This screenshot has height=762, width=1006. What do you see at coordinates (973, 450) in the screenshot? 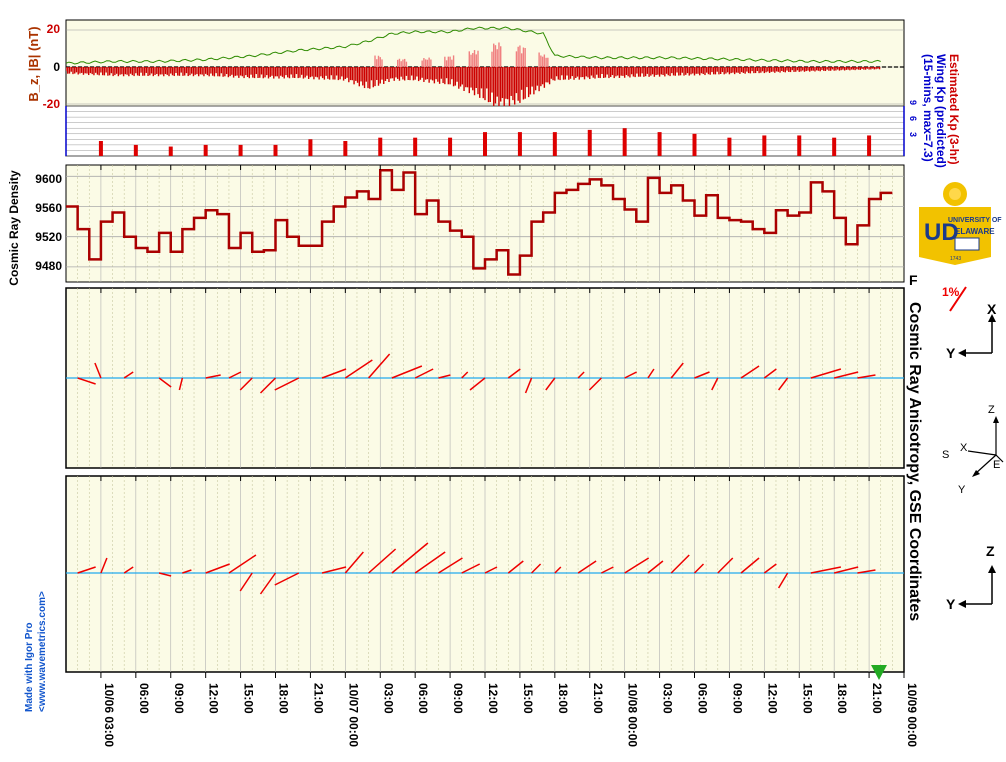
I see `axes-3d-glyph: Z X S E Y` at bounding box center [973, 450].